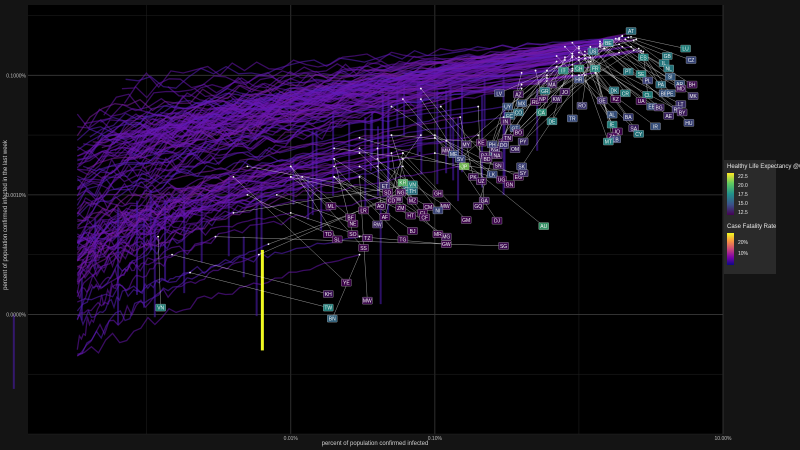 The height and width of the screenshot is (450, 800). Describe the element at coordinates (518, 178) in the screenshot. I see `country-label: EG` at that location.